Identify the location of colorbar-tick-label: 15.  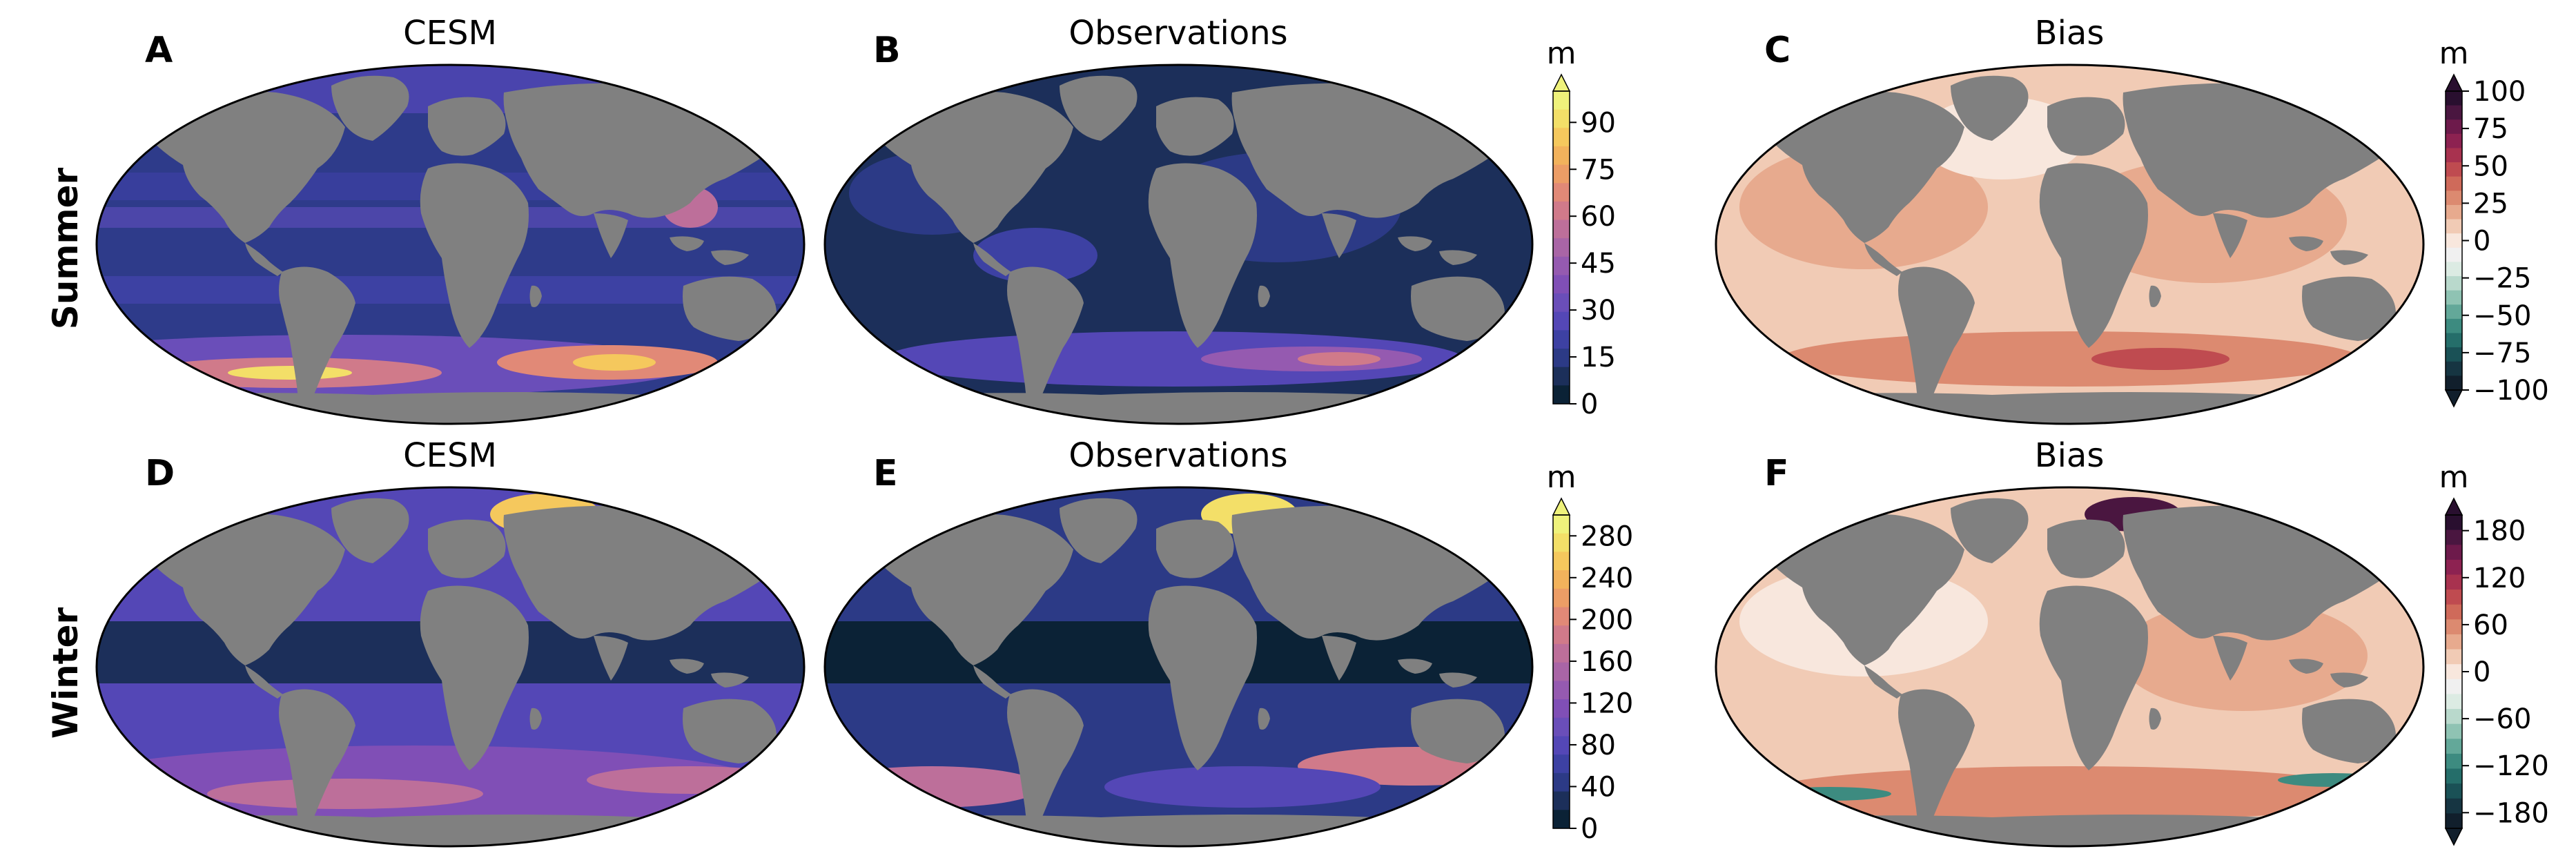
(1598, 358).